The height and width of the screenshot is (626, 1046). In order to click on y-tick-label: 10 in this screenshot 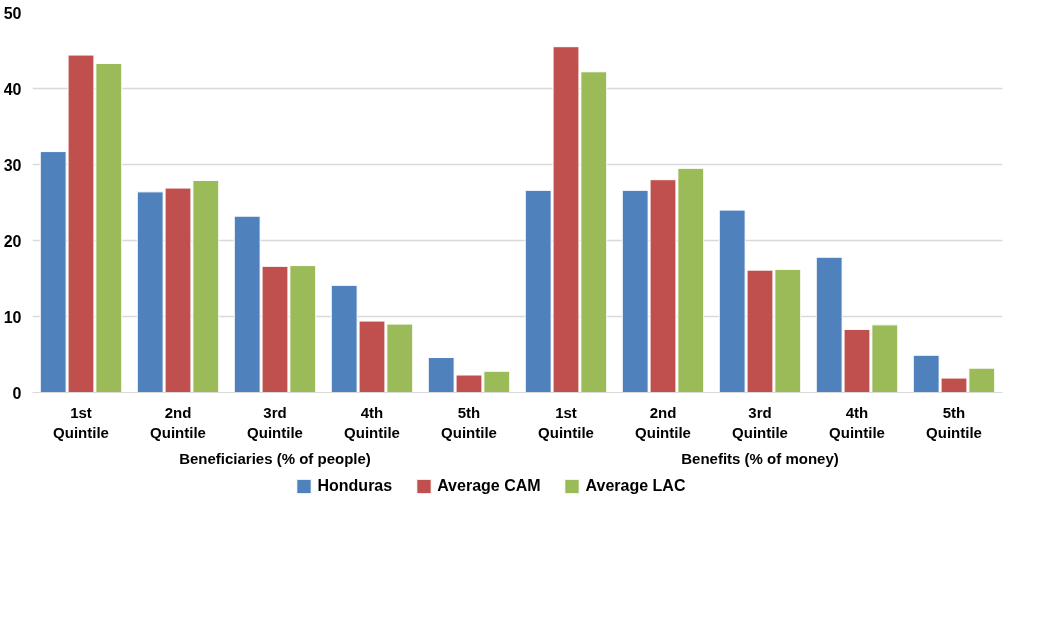, I will do `click(12, 317)`.